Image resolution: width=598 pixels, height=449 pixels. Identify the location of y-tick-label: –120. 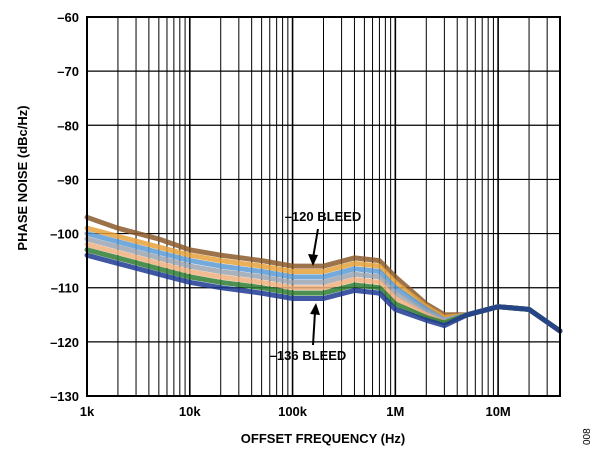
(64, 342).